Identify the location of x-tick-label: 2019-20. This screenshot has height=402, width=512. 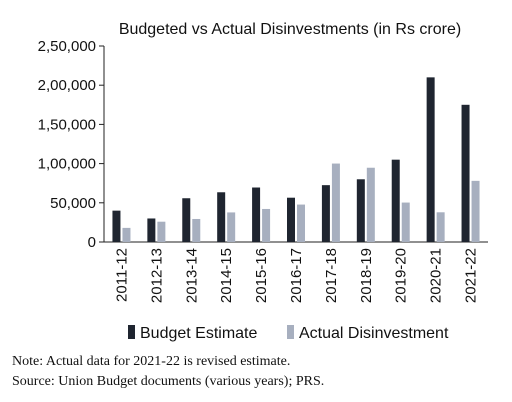
(401, 275).